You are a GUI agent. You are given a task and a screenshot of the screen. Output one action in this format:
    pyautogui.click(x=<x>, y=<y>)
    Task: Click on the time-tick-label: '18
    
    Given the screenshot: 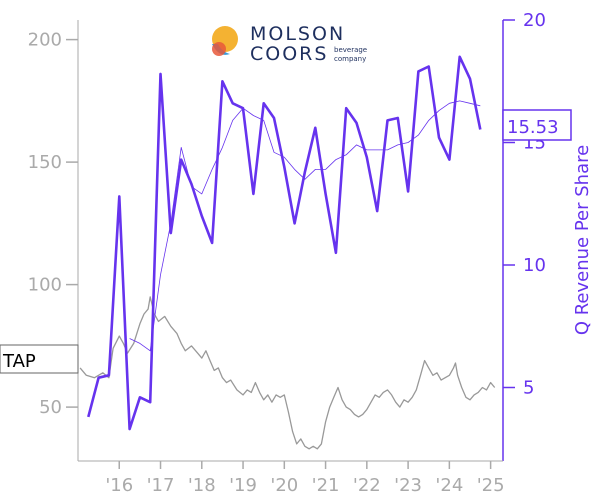 What is the action you would take?
    pyautogui.click(x=202, y=485)
    